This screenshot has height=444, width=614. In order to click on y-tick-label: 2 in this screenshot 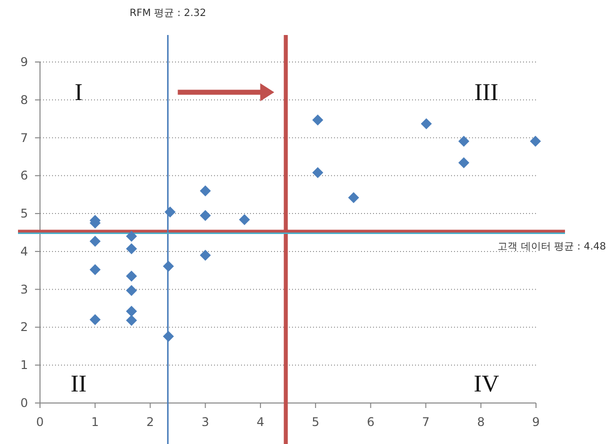, I will do `click(24, 327)`.